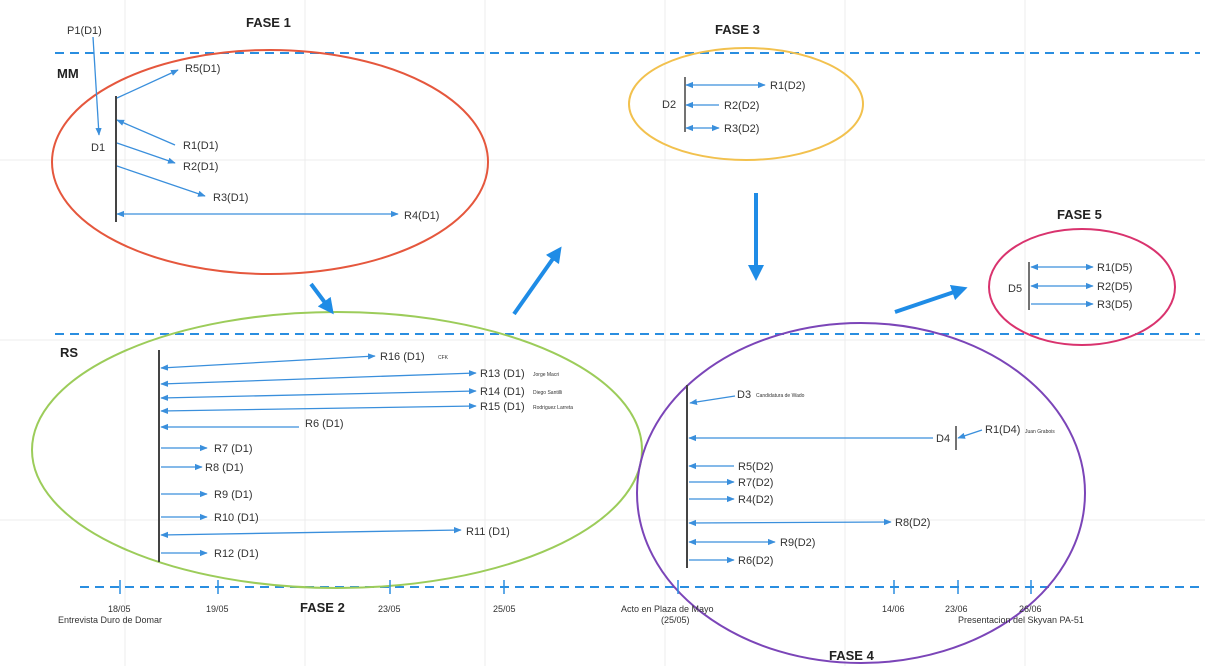 The image size is (1205, 666). Describe the element at coordinates (755, 483) in the screenshot. I see `phase4-r7-label: R7(D2)` at that location.